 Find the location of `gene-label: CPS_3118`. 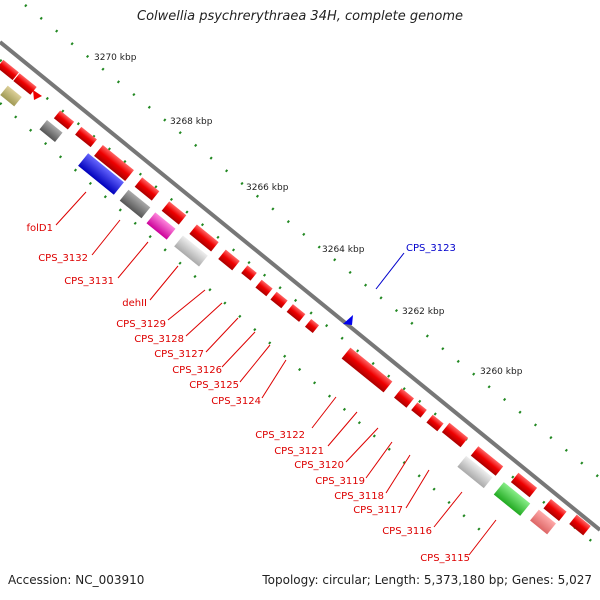

gene-label: CPS_3118 is located at coordinates (359, 496).